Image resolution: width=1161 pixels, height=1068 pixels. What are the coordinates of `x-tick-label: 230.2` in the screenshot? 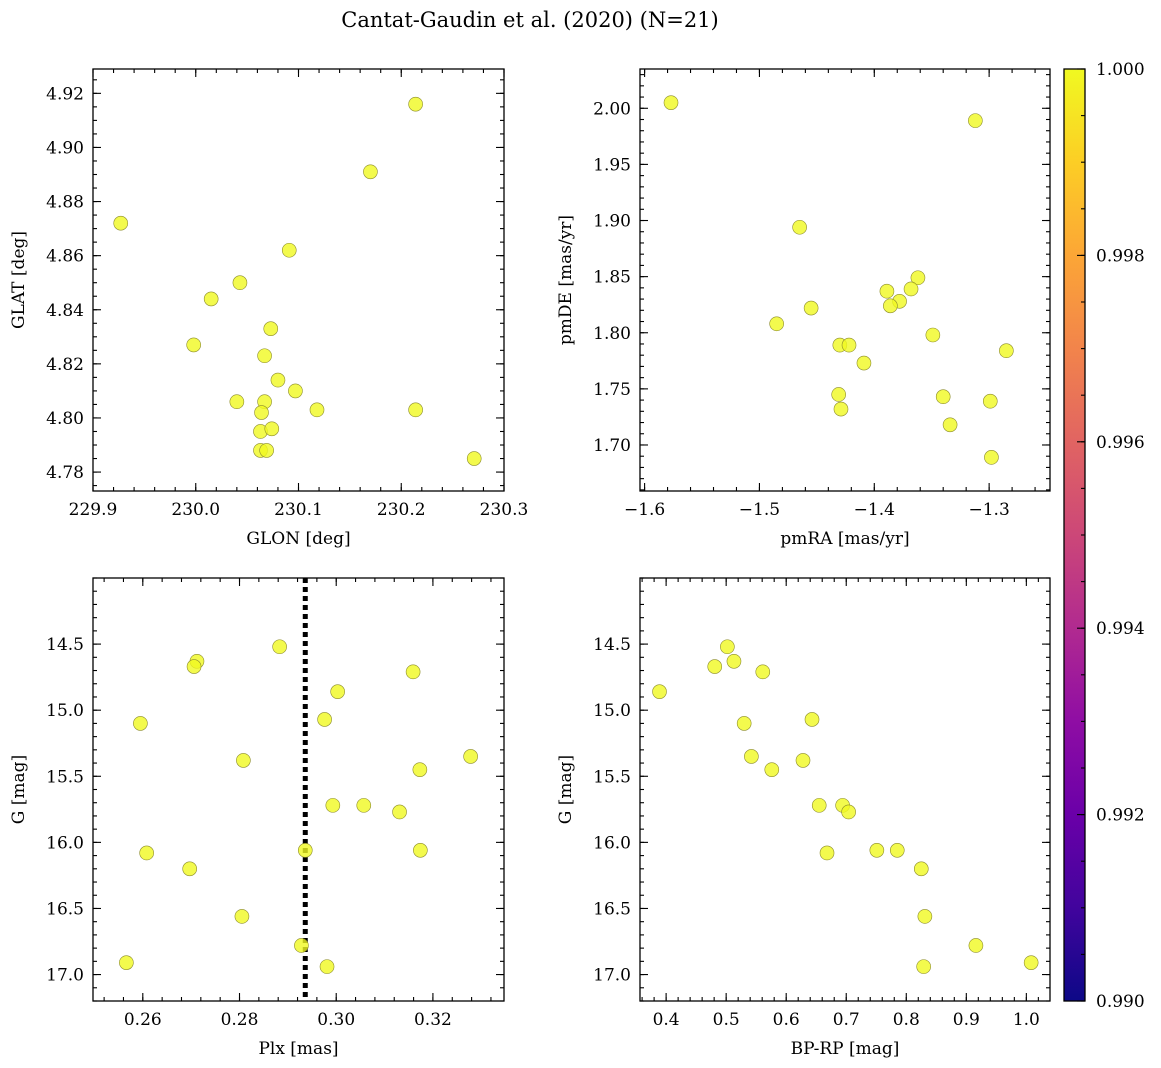 It's located at (401, 510).